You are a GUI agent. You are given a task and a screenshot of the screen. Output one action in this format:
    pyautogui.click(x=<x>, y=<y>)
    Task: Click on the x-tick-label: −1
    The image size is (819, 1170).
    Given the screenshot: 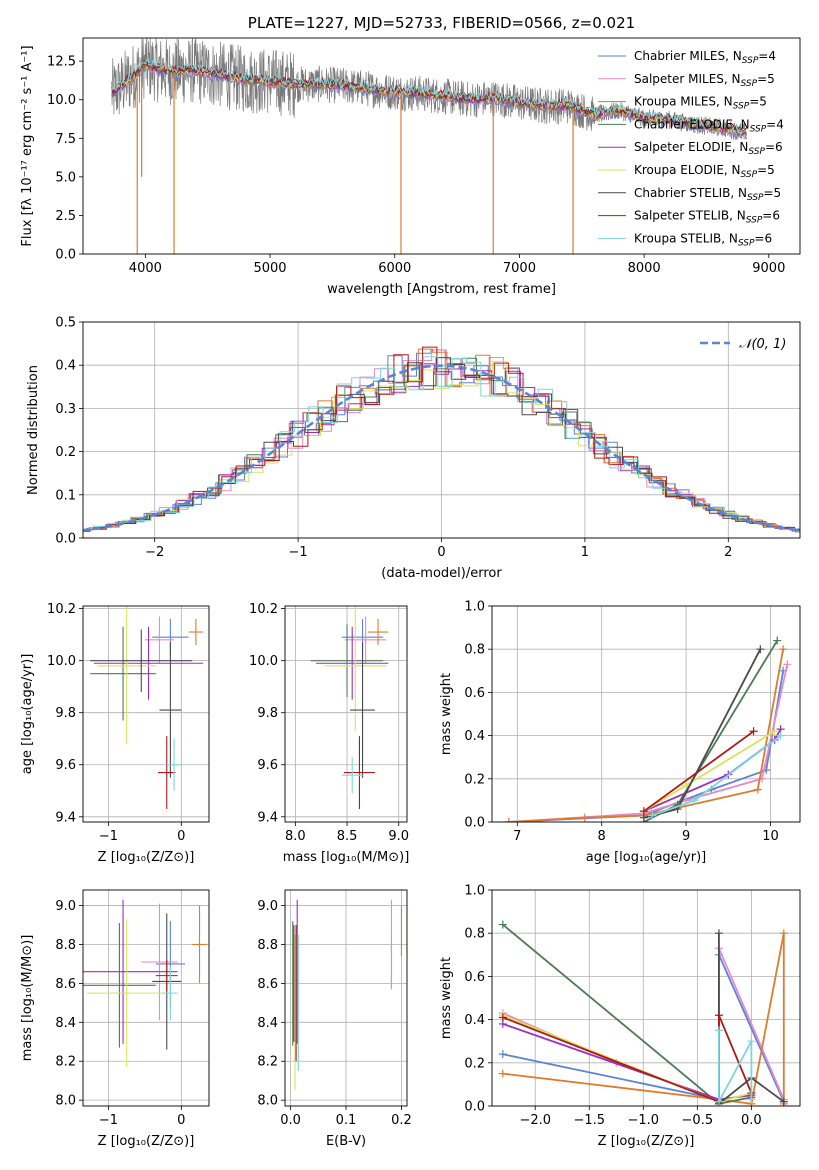 What is the action you would take?
    pyautogui.click(x=298, y=552)
    